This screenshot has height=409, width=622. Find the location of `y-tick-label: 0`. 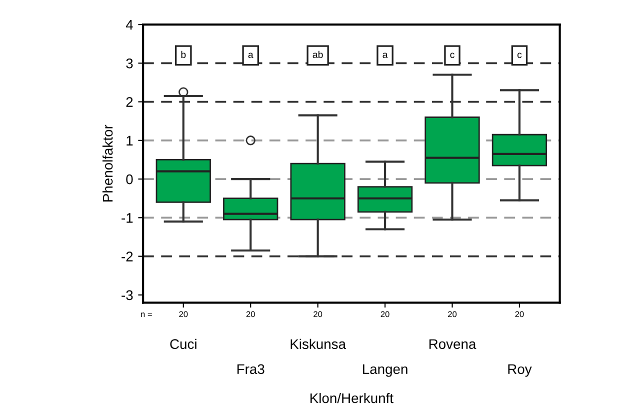

y-tick-label: 0 is located at coordinates (129, 179).